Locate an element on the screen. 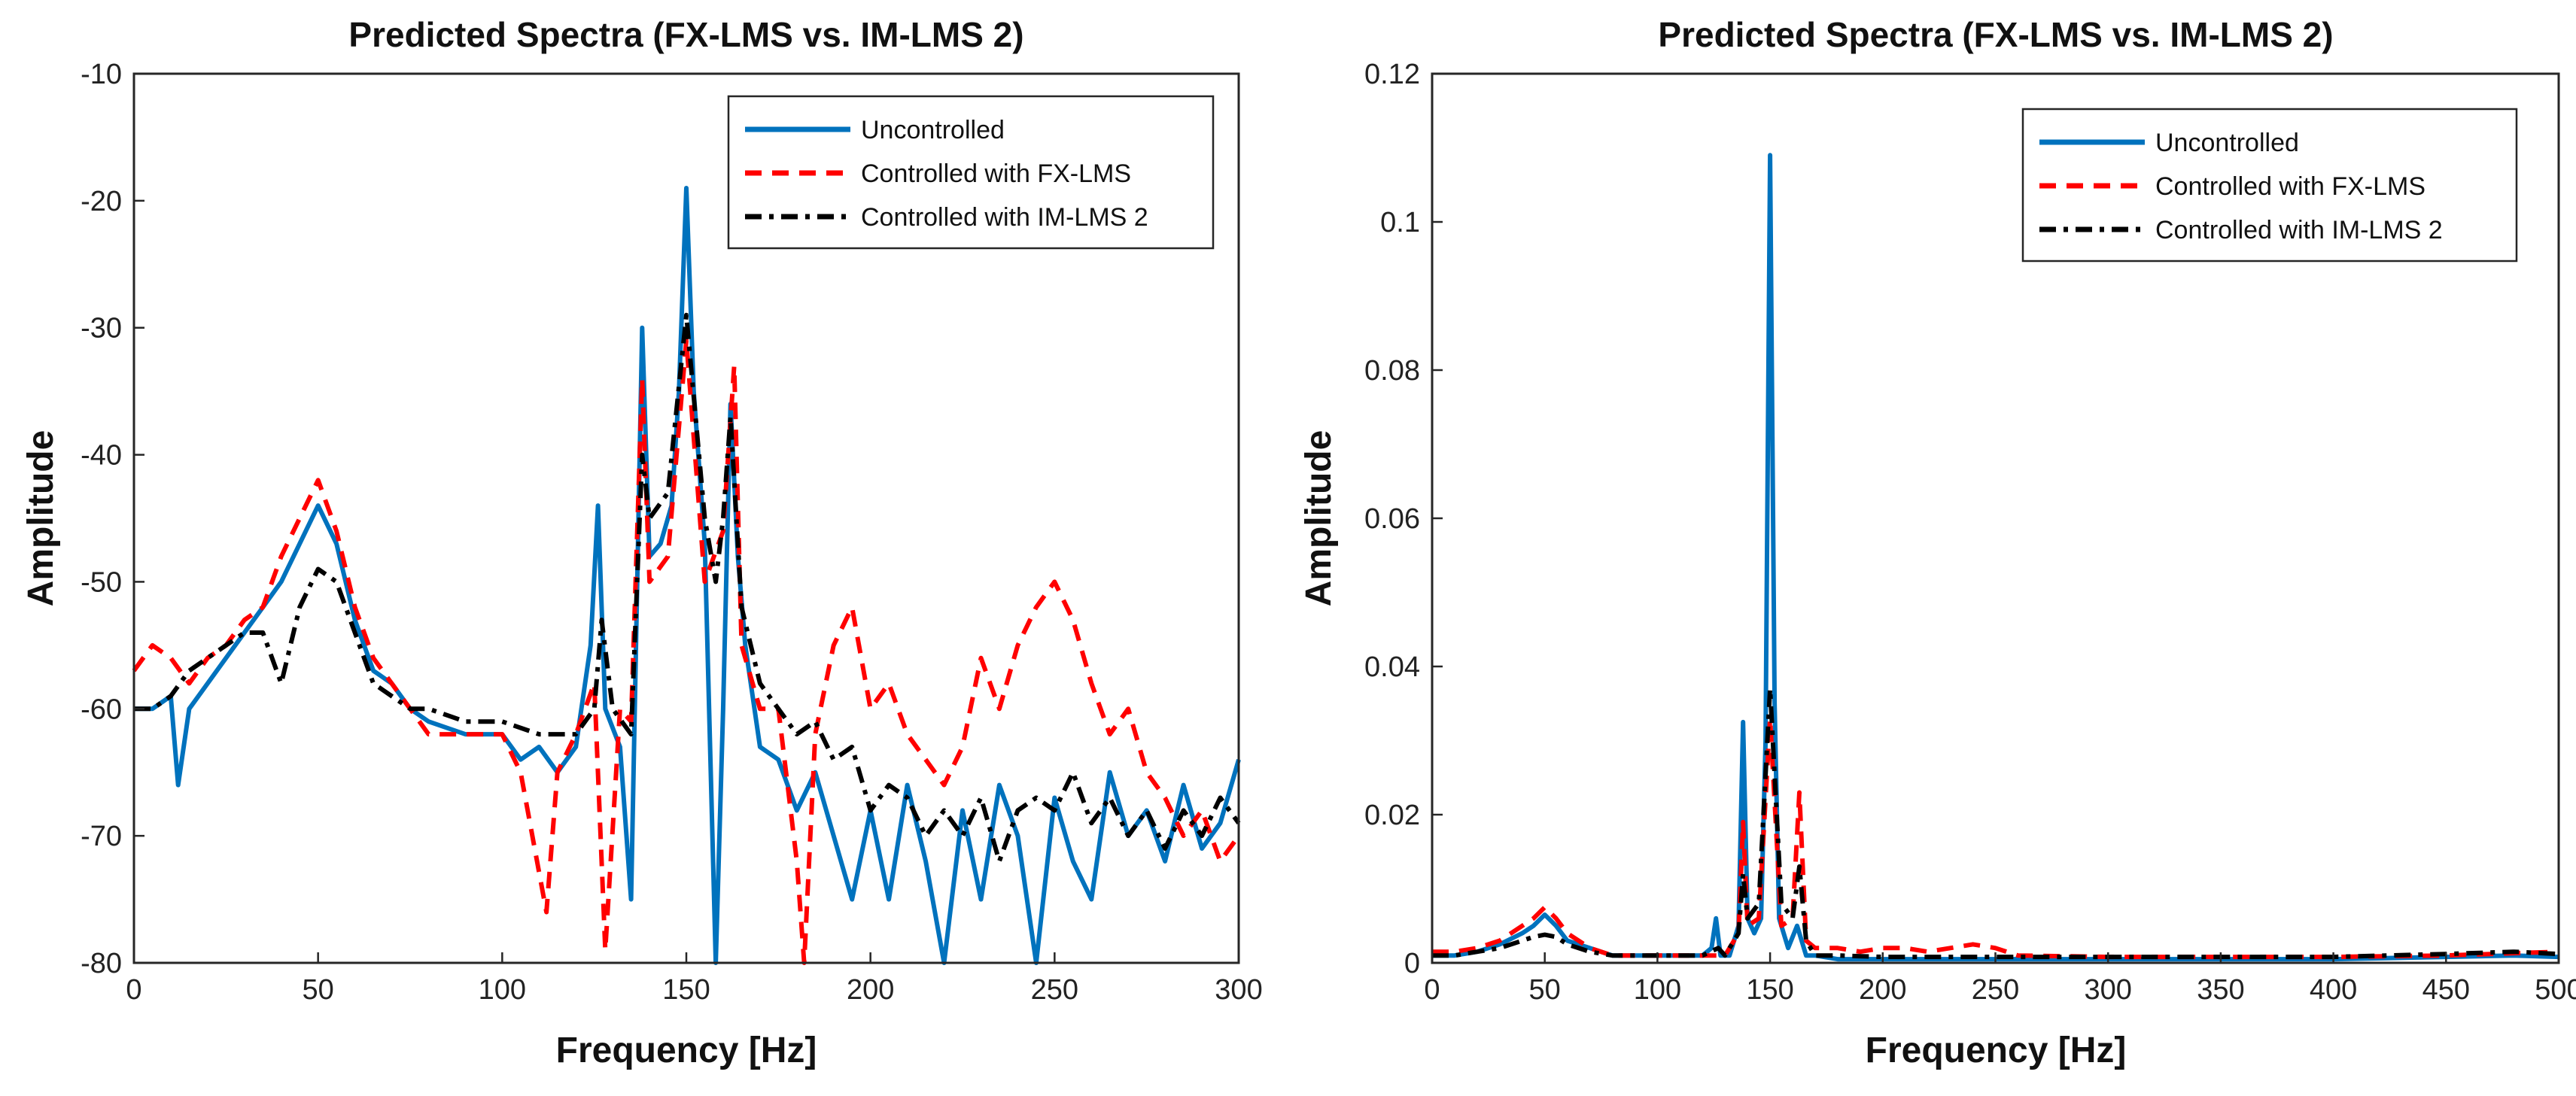 Image resolution: width=2576 pixels, height=1096 pixels. left-xtick-label: 300 is located at coordinates (1238, 990).